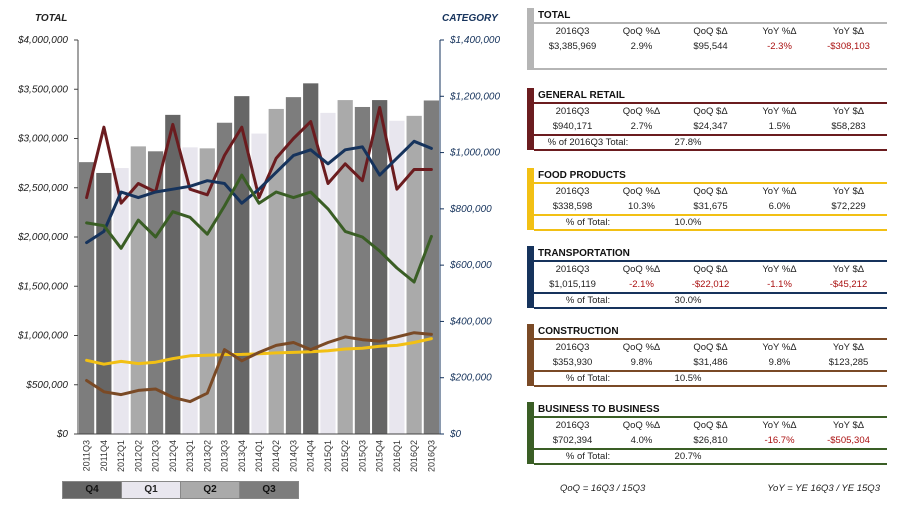 The width and height of the screenshot is (899, 512). Describe the element at coordinates (779, 46) in the screenshot. I see `panel-value-cell: -2.3%` at that location.